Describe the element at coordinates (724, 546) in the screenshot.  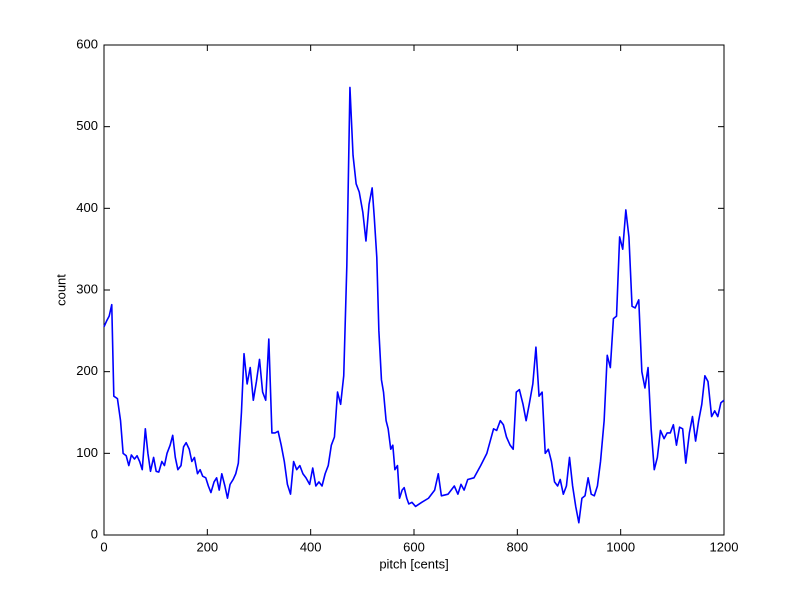
I see `x-tick-label: 1200` at that location.